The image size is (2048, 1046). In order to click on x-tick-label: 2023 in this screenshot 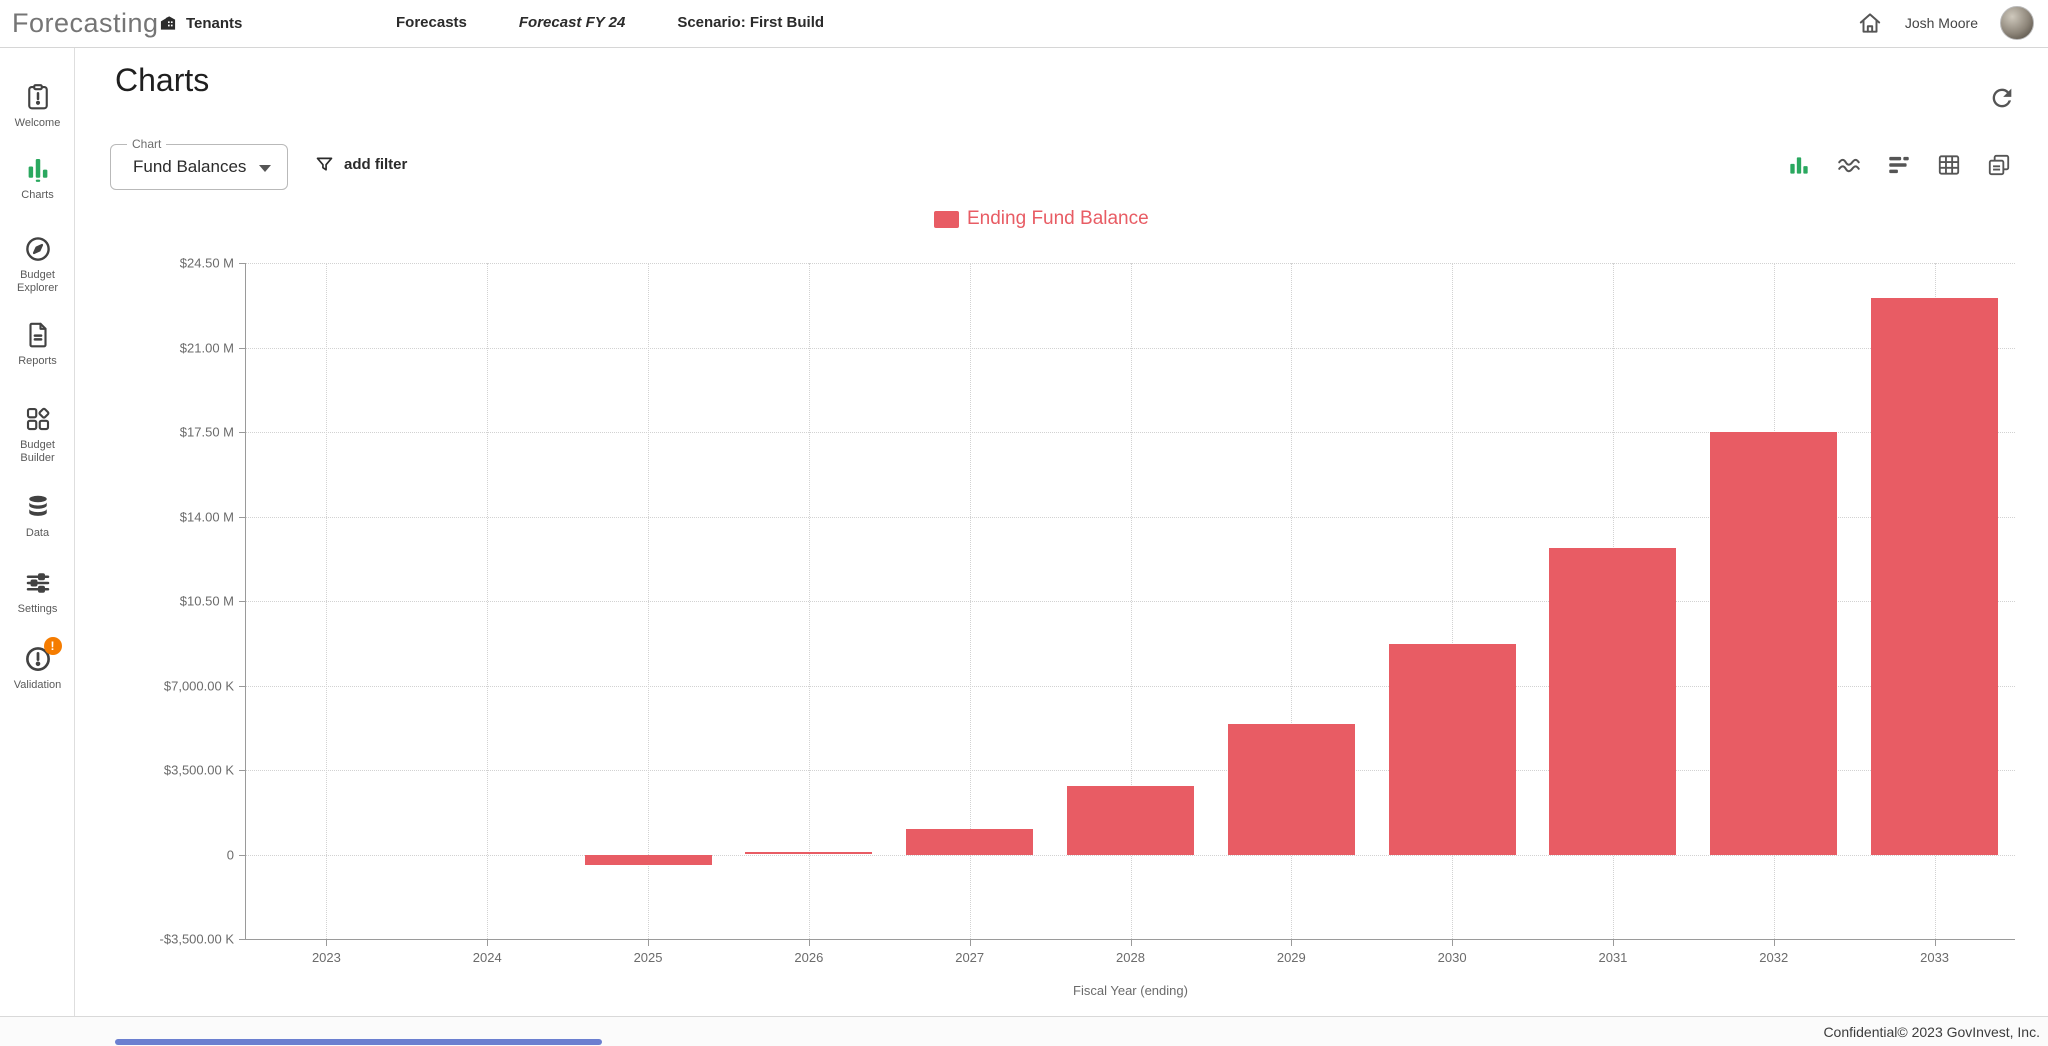, I will do `click(326, 957)`.